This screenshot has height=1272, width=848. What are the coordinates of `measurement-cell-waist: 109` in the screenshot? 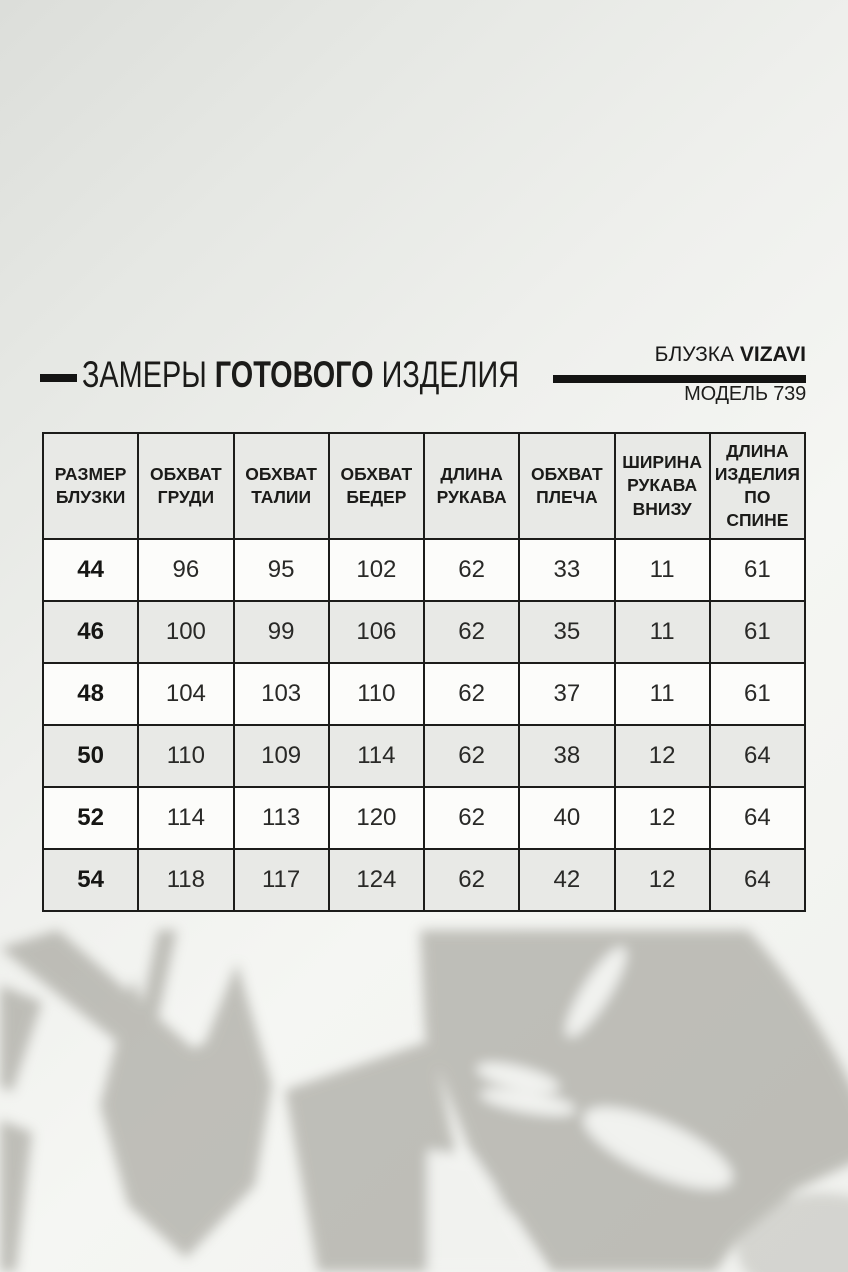 It's located at (281, 756).